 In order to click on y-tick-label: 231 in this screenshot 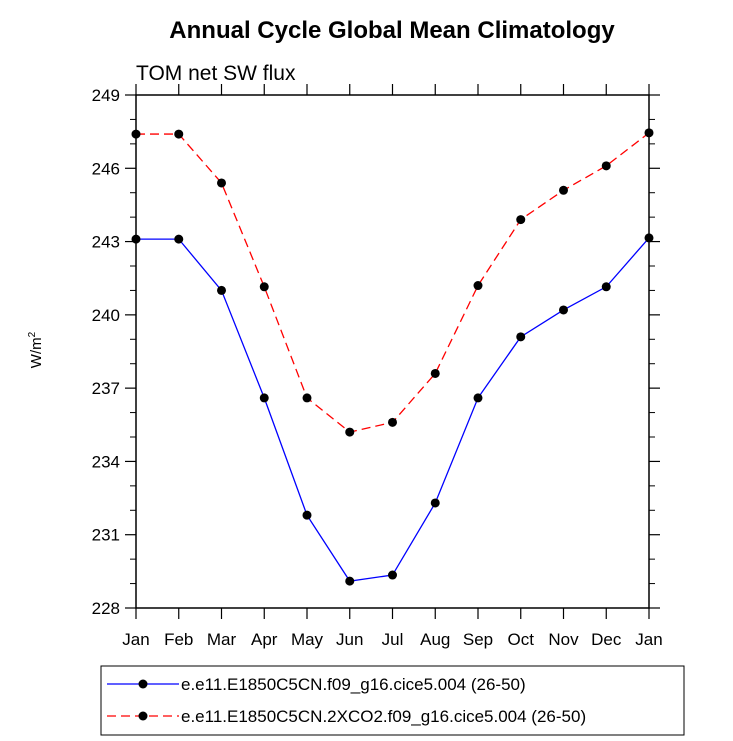, I will do `click(106, 535)`.